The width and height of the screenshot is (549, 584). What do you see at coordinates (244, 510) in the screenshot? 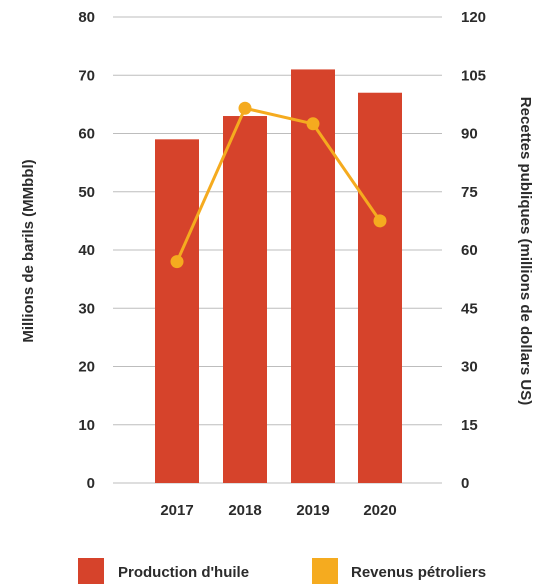
I see `x-tick-label: 2018` at bounding box center [244, 510].